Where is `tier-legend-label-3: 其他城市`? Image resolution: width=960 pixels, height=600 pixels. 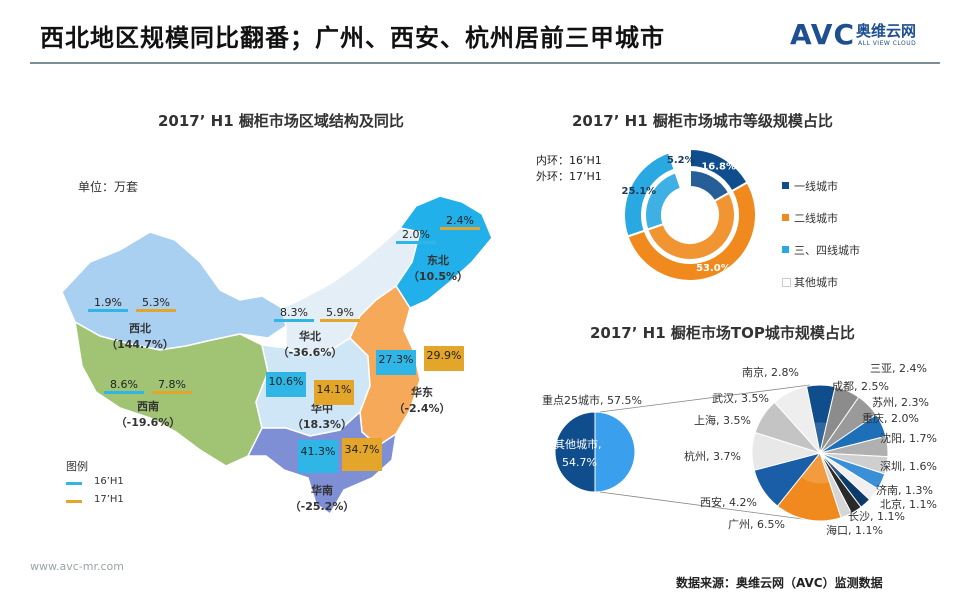
tier-legend-label-3: 其他城市 is located at coordinates (816, 282).